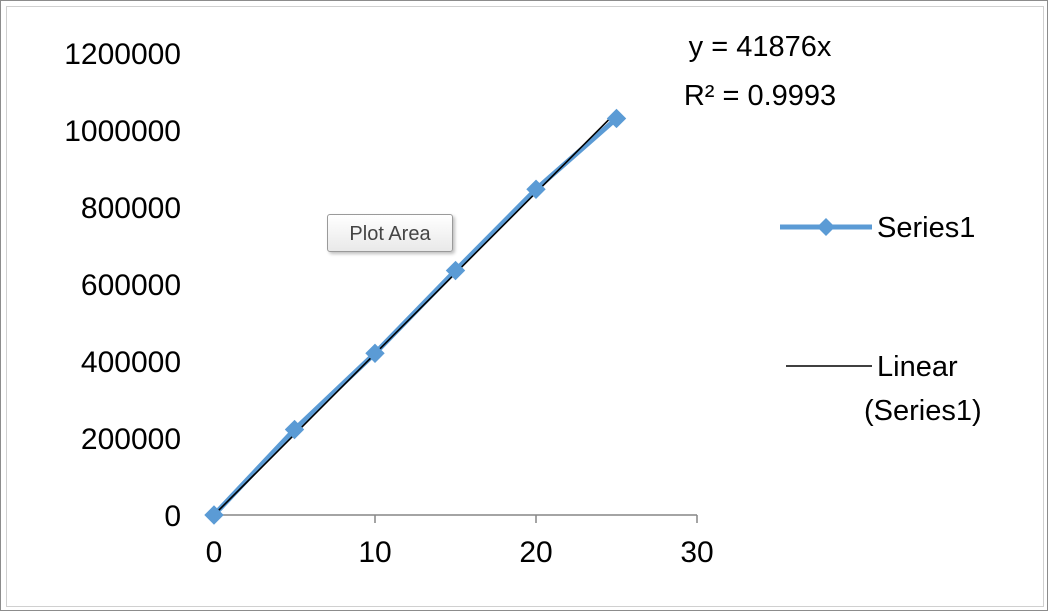 The width and height of the screenshot is (1048, 611). What do you see at coordinates (172, 516) in the screenshot?
I see `y-tick-label: 0` at bounding box center [172, 516].